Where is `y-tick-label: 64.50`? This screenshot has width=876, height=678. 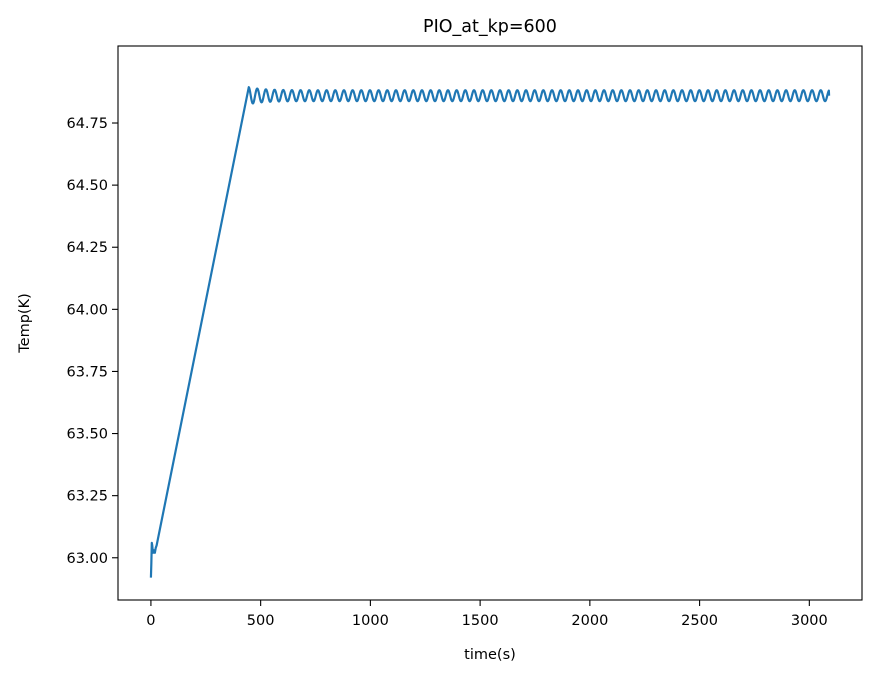 y-tick-label: 64.50 is located at coordinates (87, 186).